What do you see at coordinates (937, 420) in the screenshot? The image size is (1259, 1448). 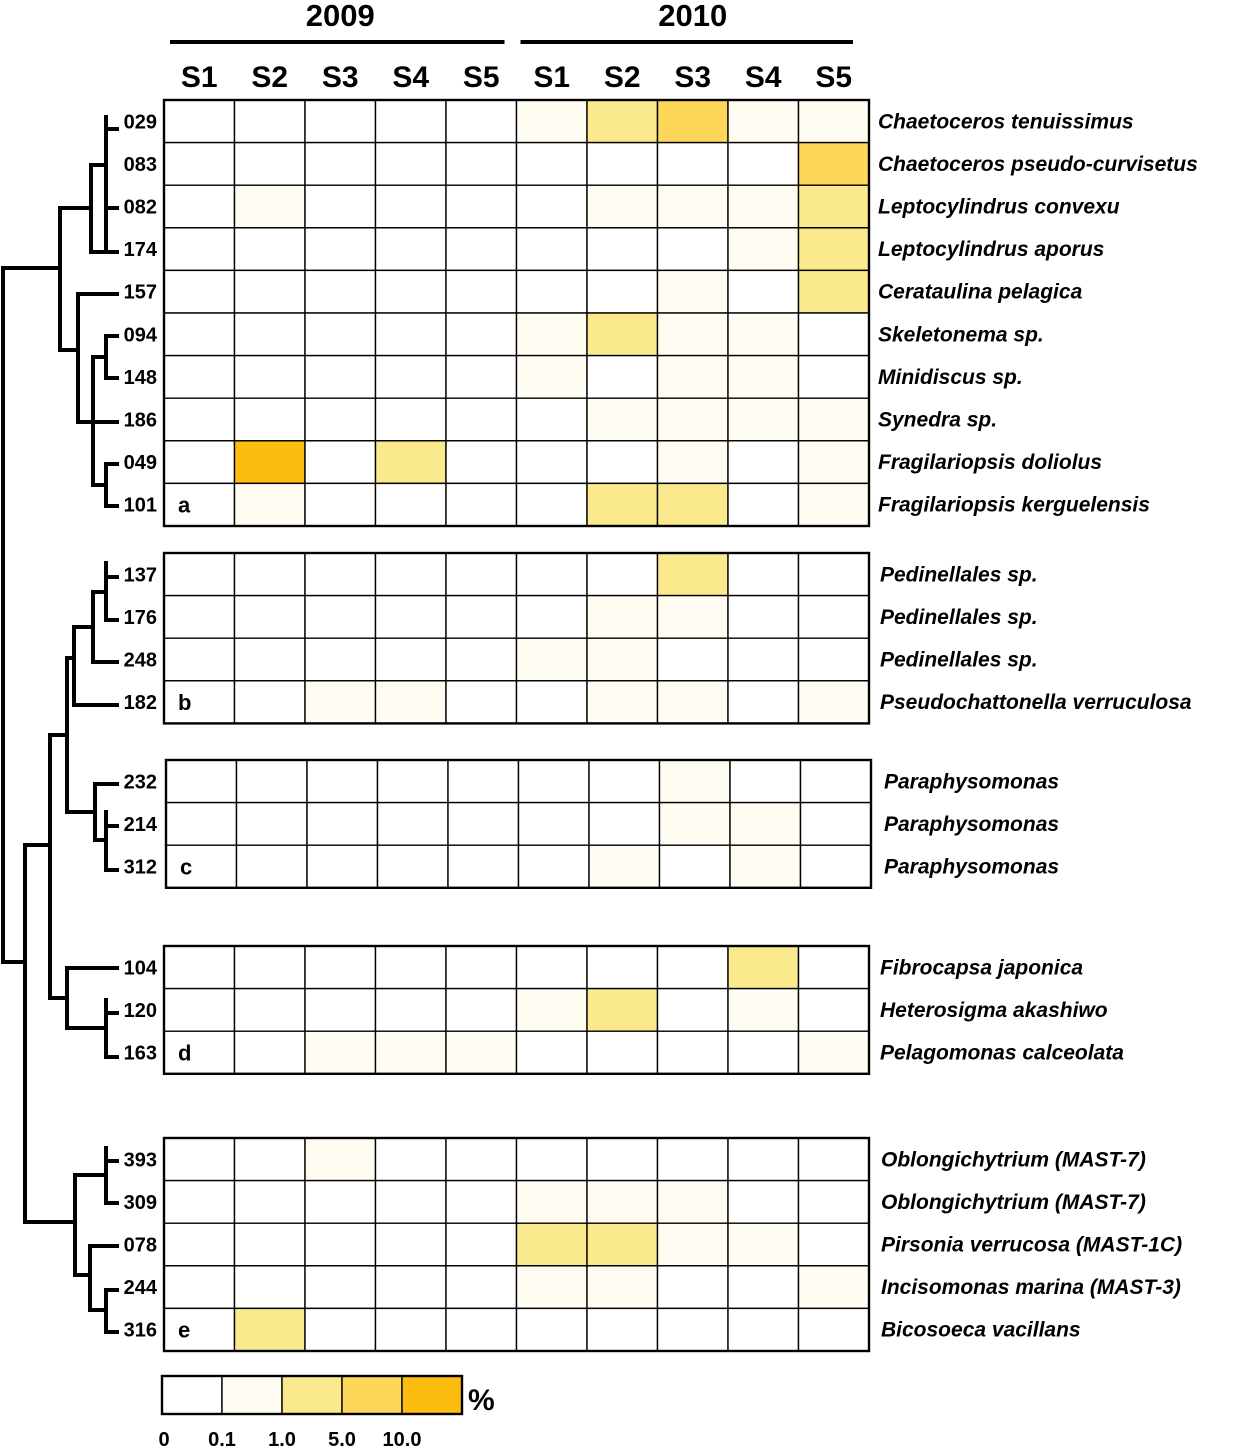 I see `taxon-label: Synedra sp.` at bounding box center [937, 420].